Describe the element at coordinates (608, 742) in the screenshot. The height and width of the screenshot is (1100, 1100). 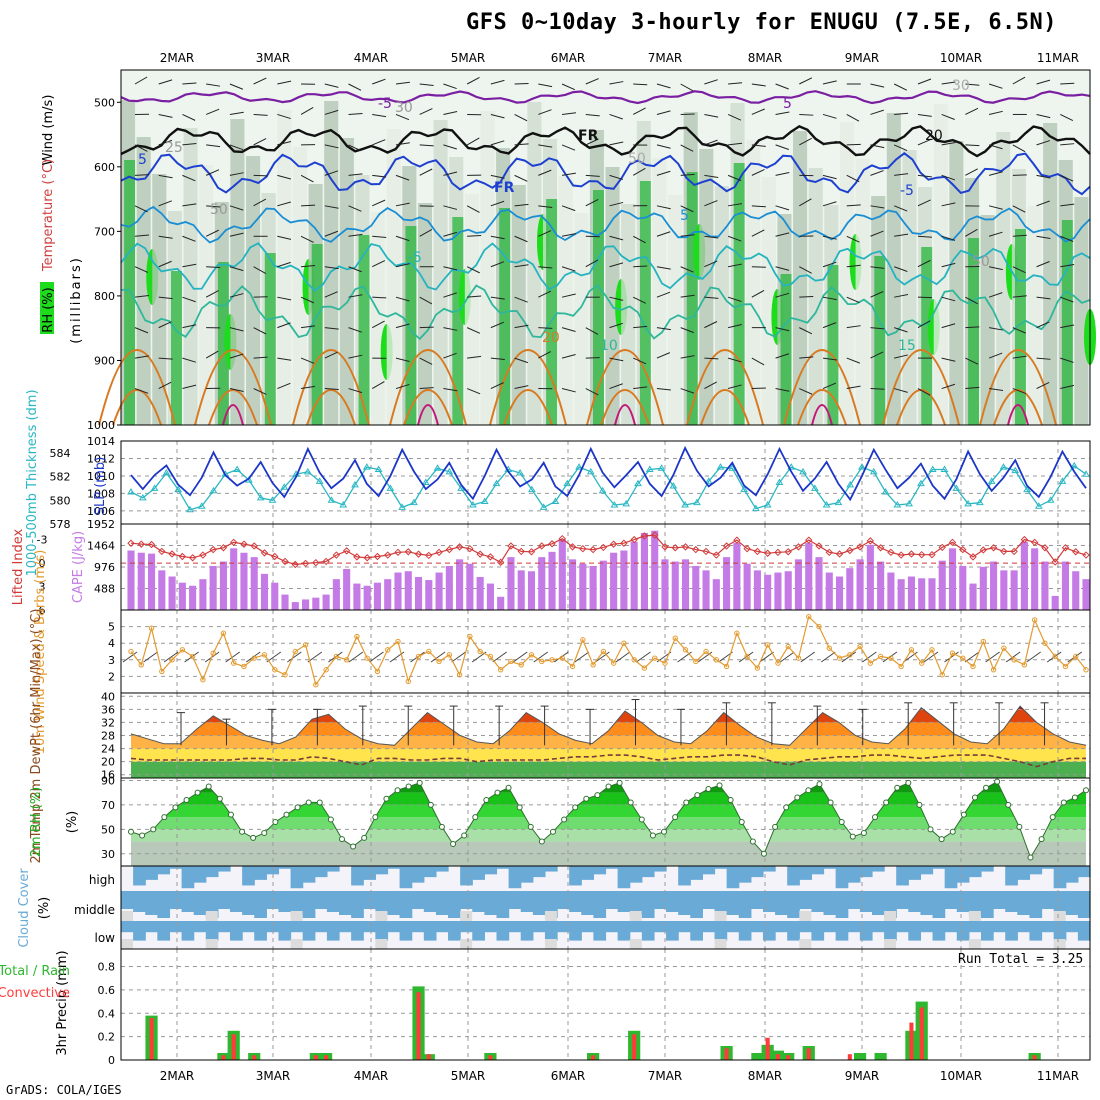
I see `temp-band` at that location.